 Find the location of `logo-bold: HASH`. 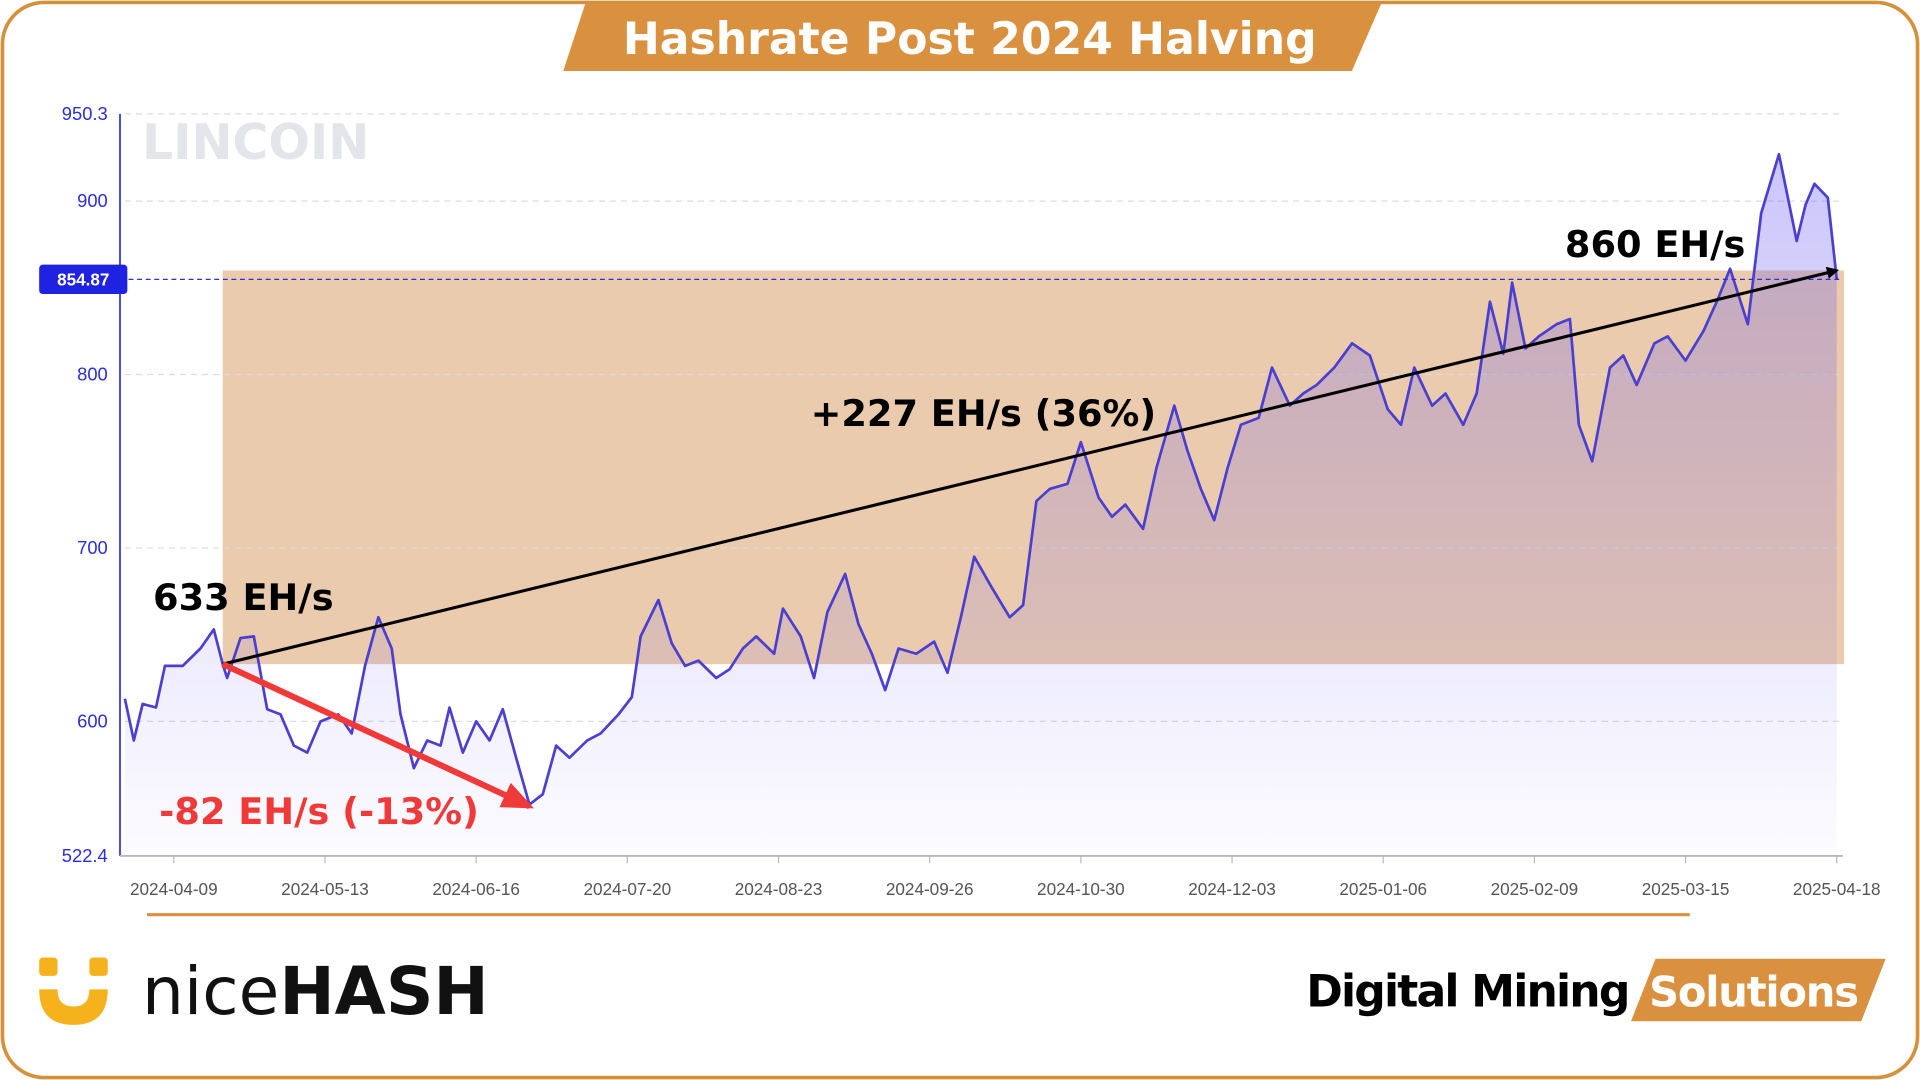

logo-bold: HASH is located at coordinates (383, 991).